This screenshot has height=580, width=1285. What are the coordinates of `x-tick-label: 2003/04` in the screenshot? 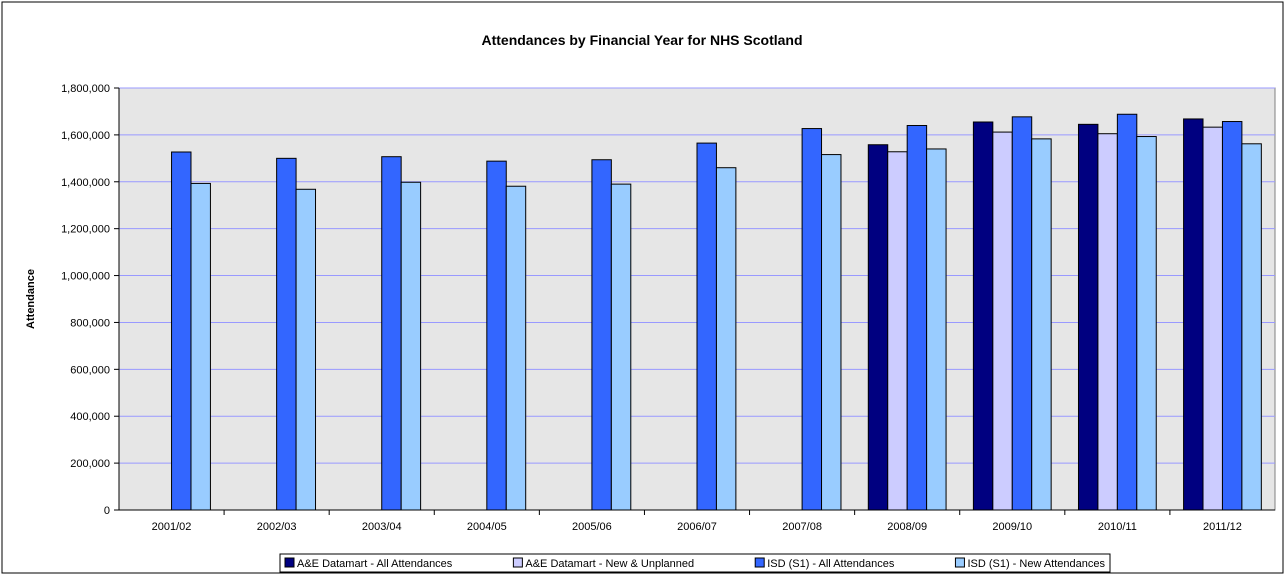 It's located at (382, 527).